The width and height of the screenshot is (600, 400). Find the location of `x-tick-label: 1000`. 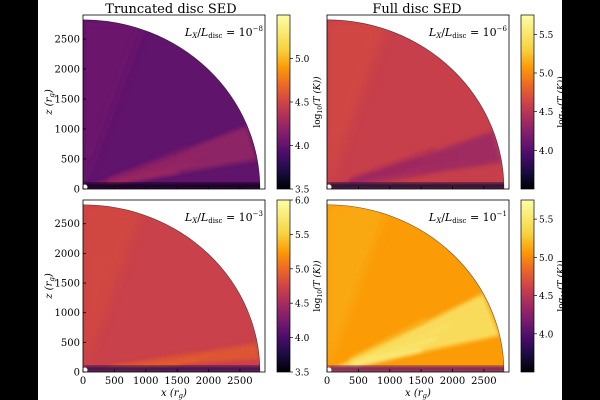

x-tick-label: 1000 is located at coordinates (389, 381).